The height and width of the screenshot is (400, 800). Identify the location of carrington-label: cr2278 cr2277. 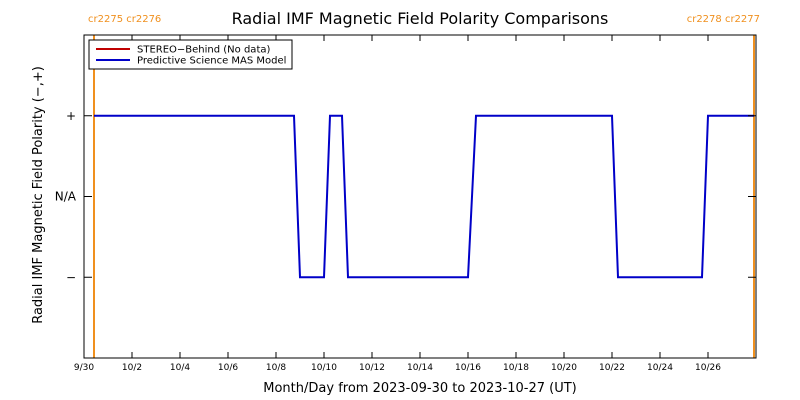
(723, 19).